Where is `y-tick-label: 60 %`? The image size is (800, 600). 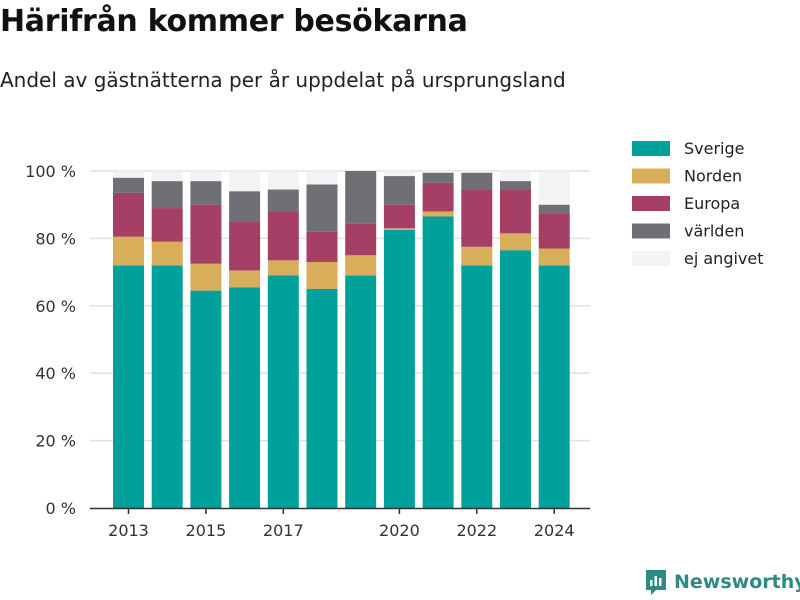 y-tick-label: 60 % is located at coordinates (55, 306).